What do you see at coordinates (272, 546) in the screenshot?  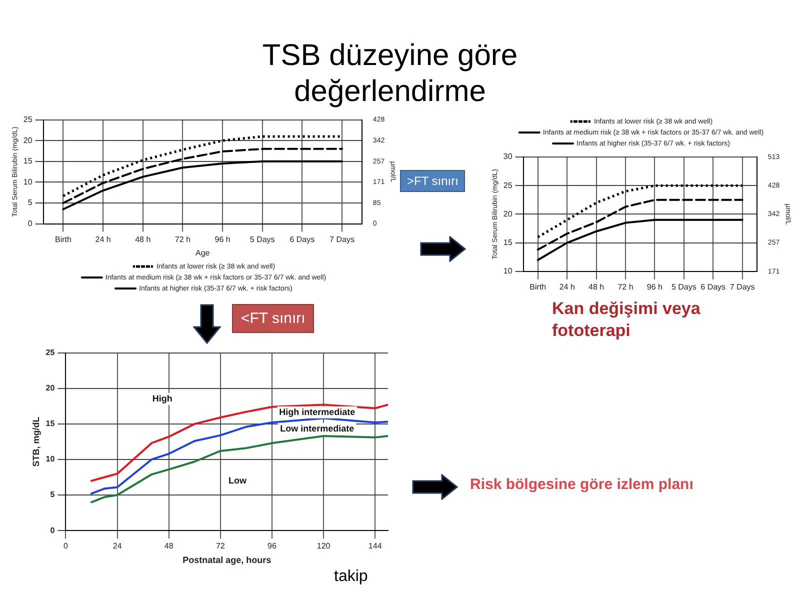 I see `x-tick-label: 96` at bounding box center [272, 546].